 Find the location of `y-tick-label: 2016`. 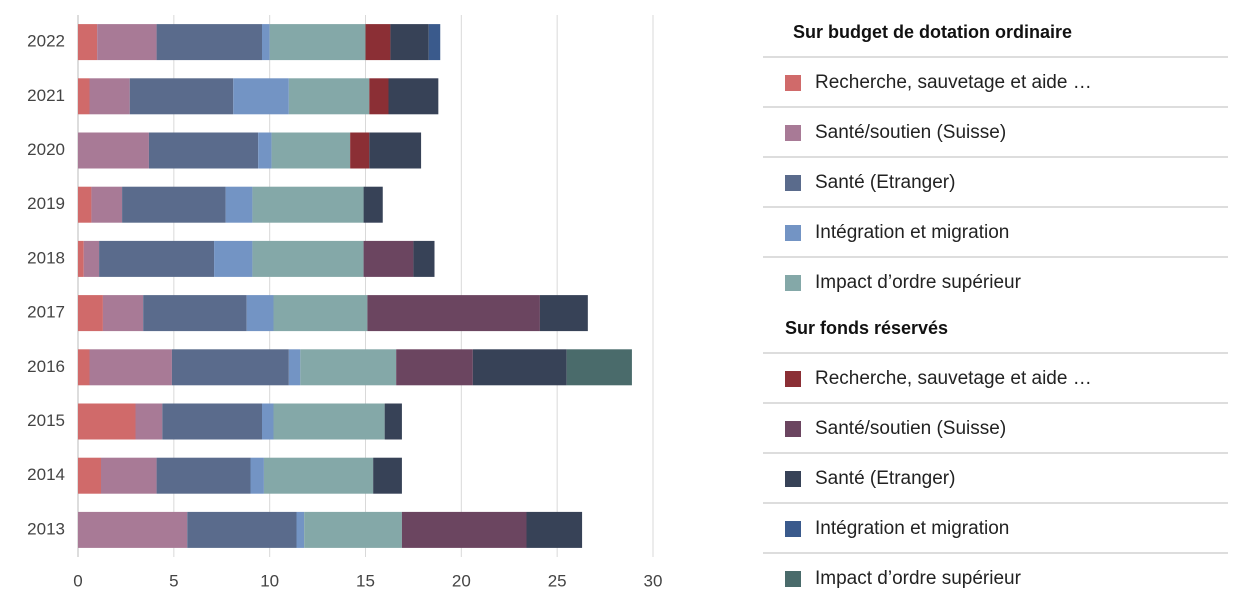

y-tick-label: 2016 is located at coordinates (46, 366).